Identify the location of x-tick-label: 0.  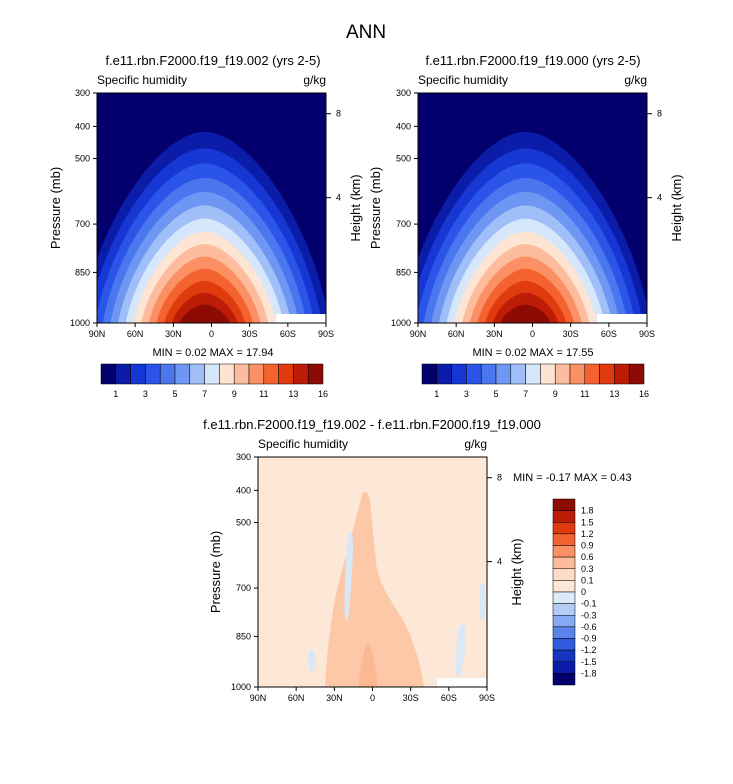
(372, 698).